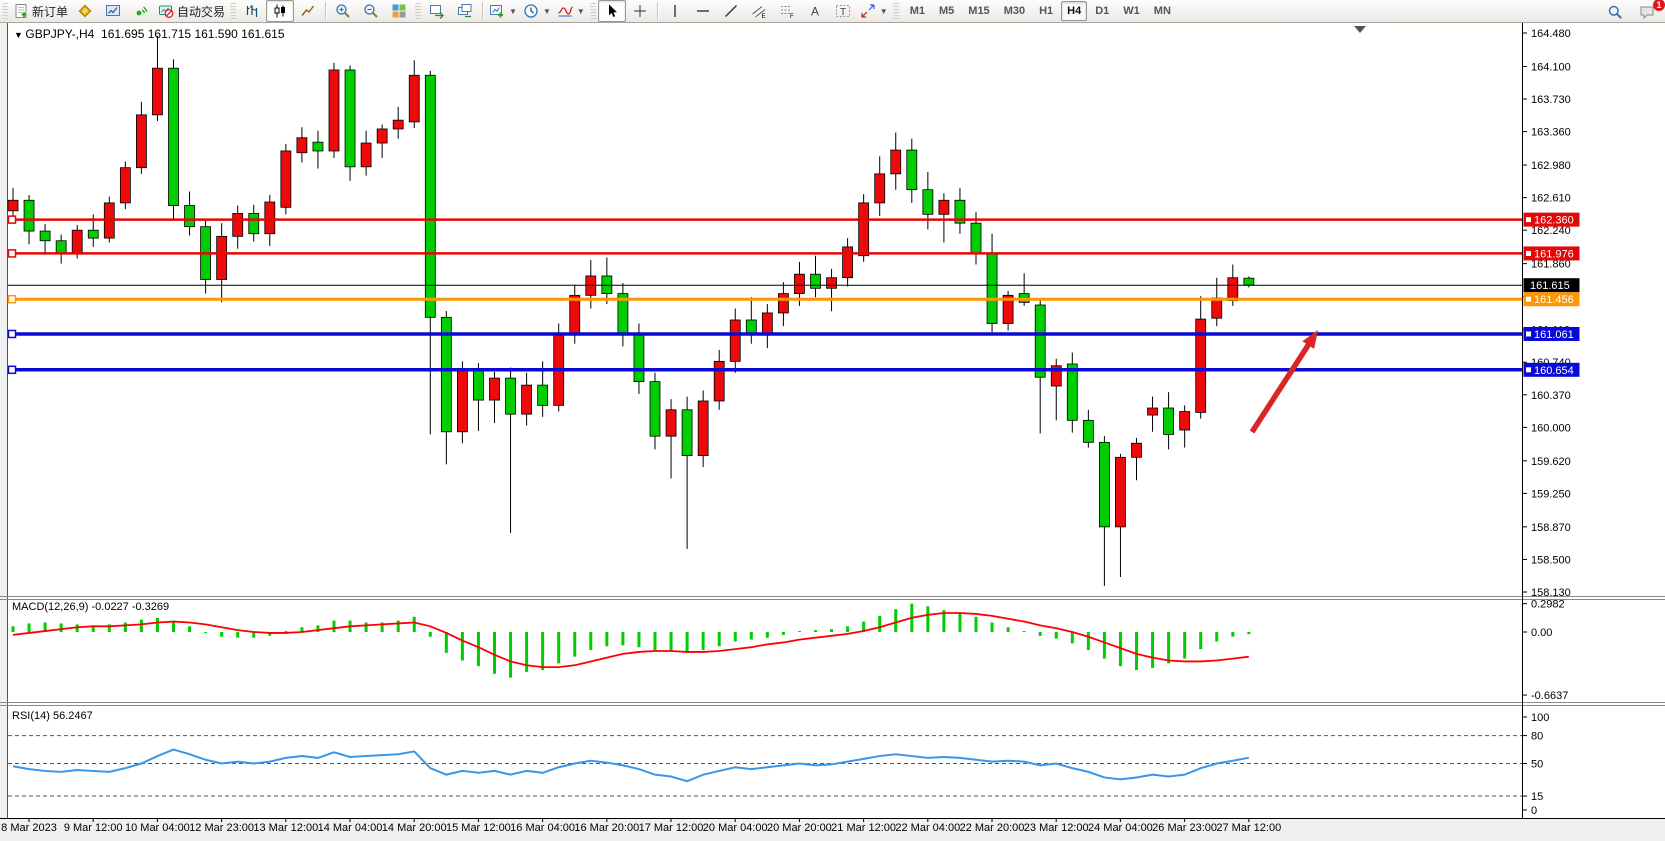 This screenshot has width=1665, height=841. I want to click on new-chart-button: ▼, so click(503, 11).